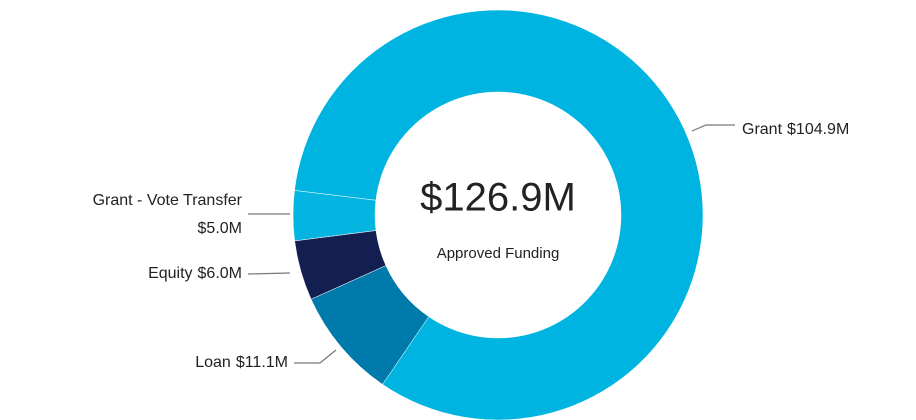 This screenshot has width=916, height=420. What do you see at coordinates (262, 362) in the screenshot?
I see `slice-value-label: $11.1M` at bounding box center [262, 362].